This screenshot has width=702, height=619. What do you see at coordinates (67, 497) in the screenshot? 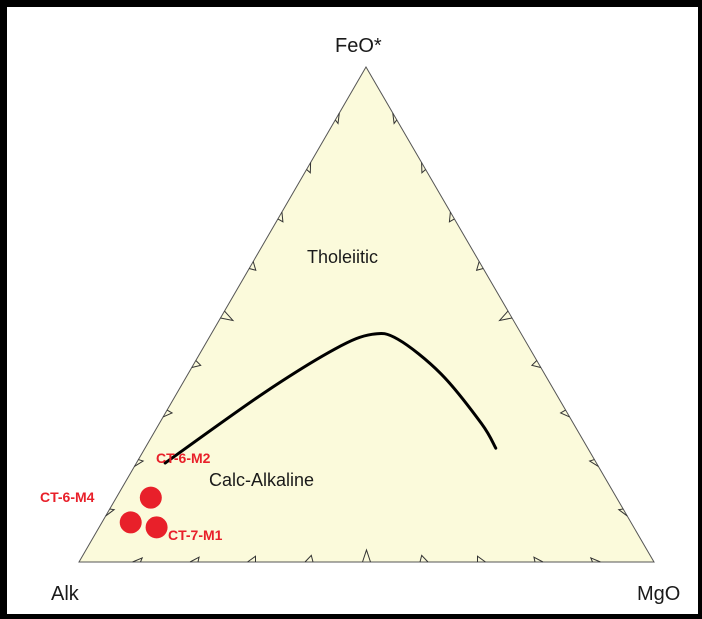
I see `sample-label-ct-6-m4: CT-6-M4` at bounding box center [67, 497].